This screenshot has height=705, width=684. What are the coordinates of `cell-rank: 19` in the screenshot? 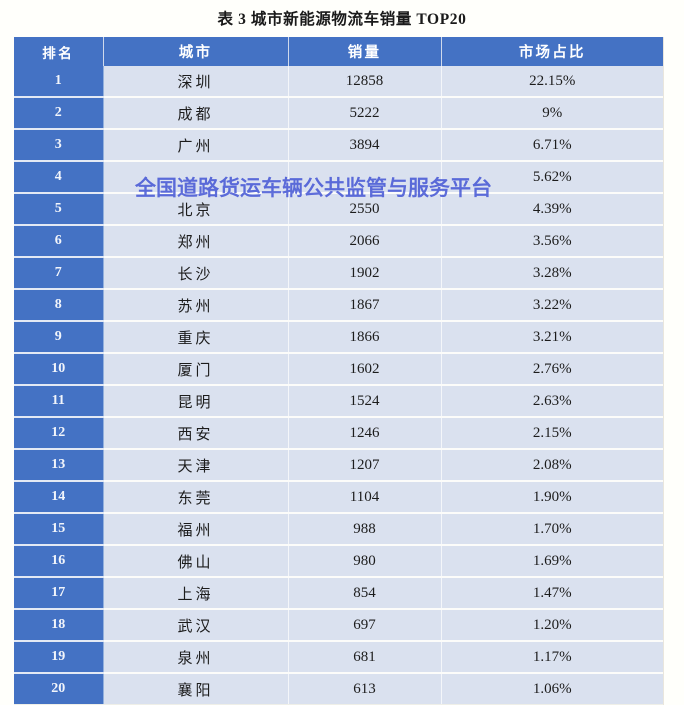 It's located at (59, 657).